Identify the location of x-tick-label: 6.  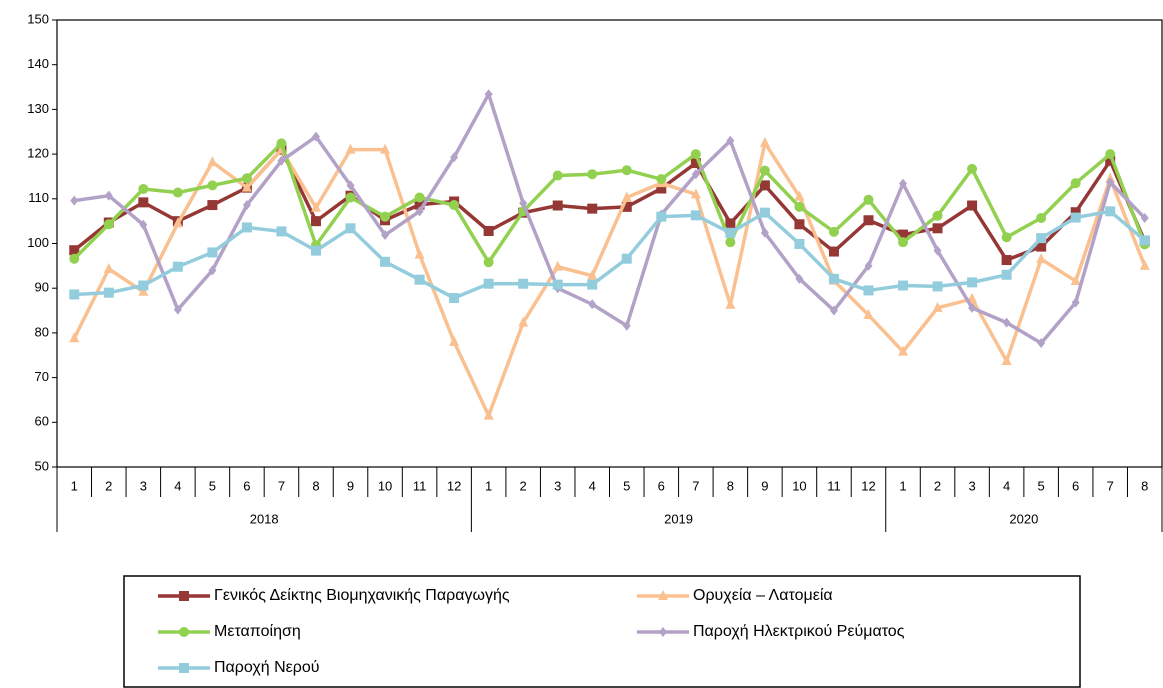
(246, 485).